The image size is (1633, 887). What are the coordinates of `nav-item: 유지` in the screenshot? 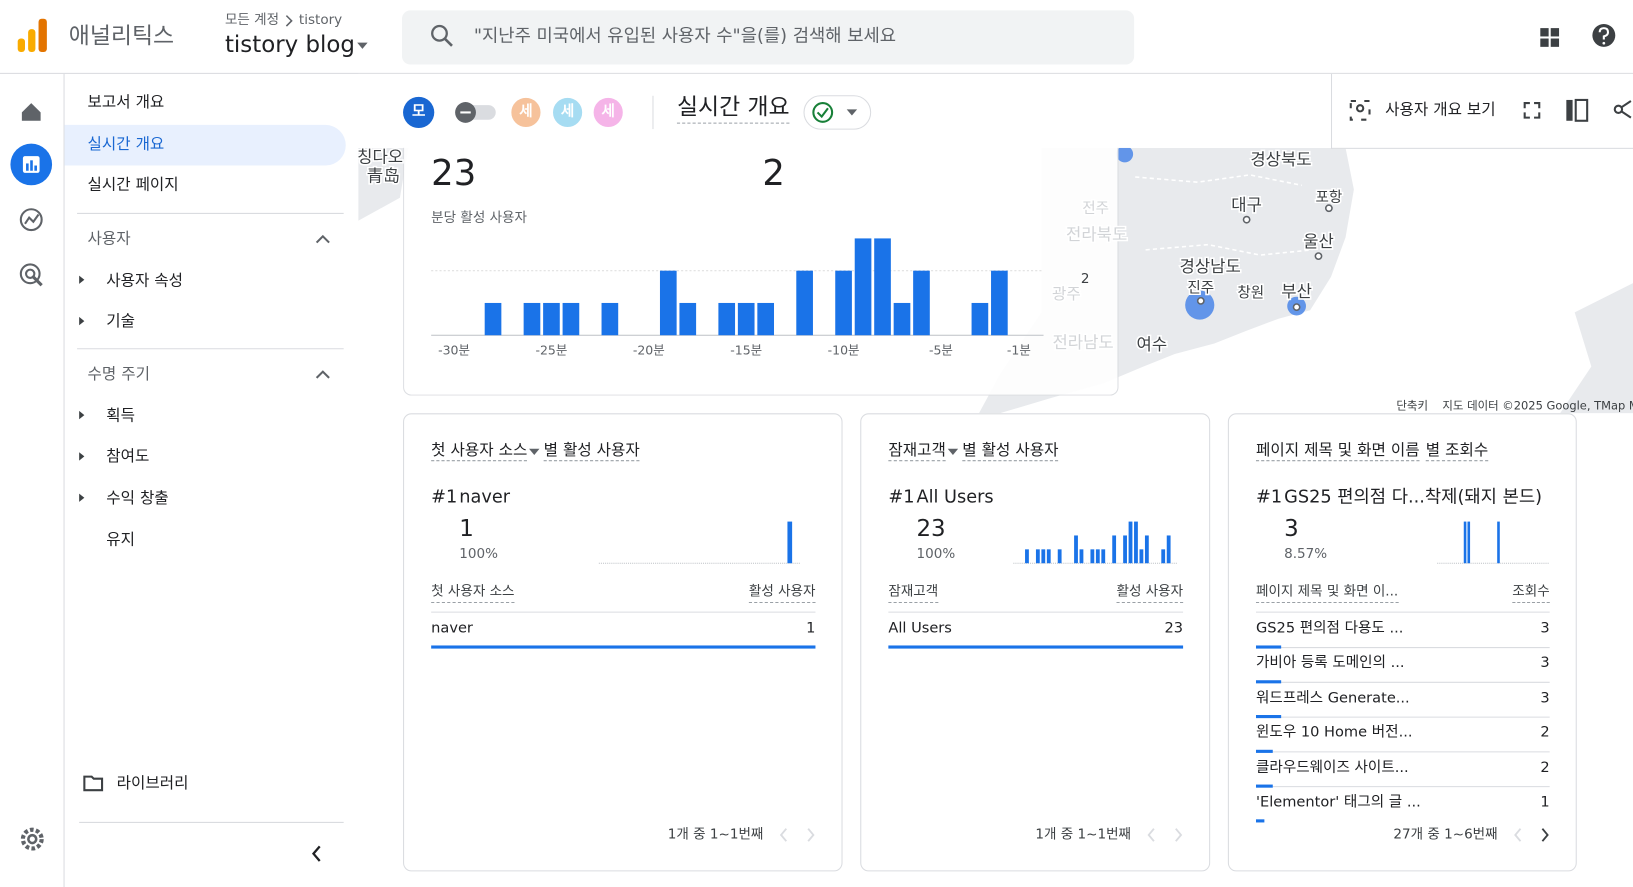 It's located at (120, 539).